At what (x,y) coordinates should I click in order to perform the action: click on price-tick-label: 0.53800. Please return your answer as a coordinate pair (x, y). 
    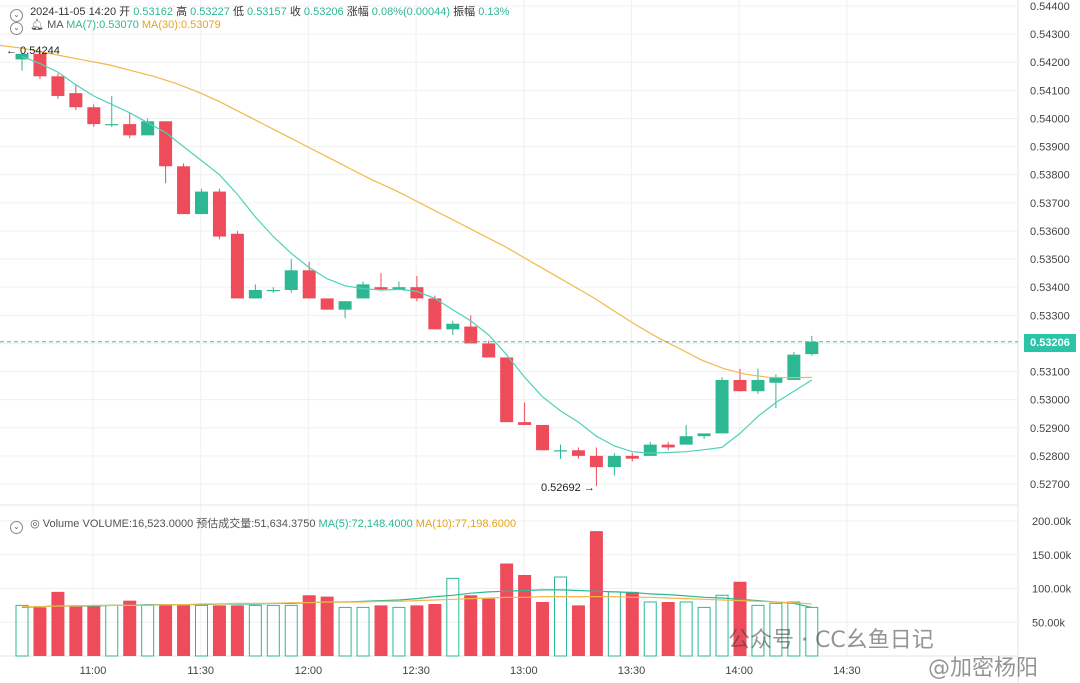
    Looking at the image, I should click on (1050, 176).